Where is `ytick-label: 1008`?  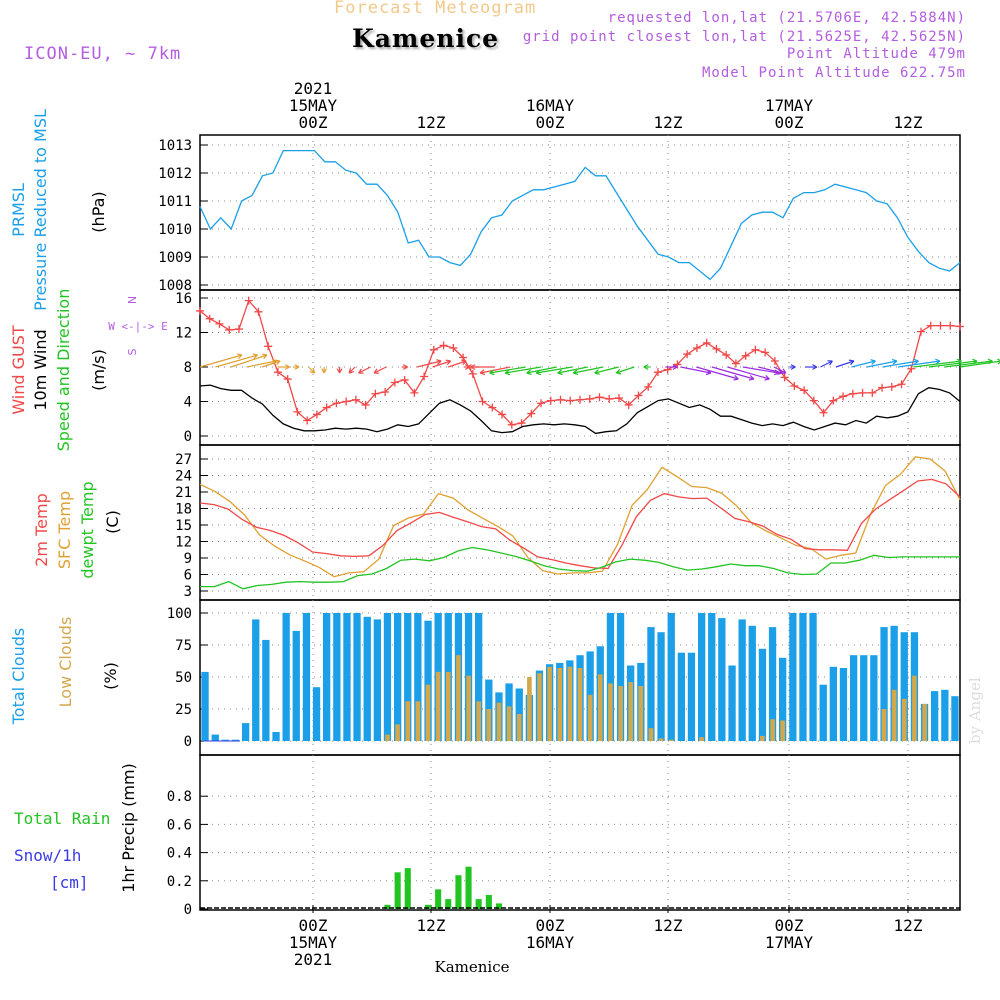 ytick-label: 1008 is located at coordinates (175, 286).